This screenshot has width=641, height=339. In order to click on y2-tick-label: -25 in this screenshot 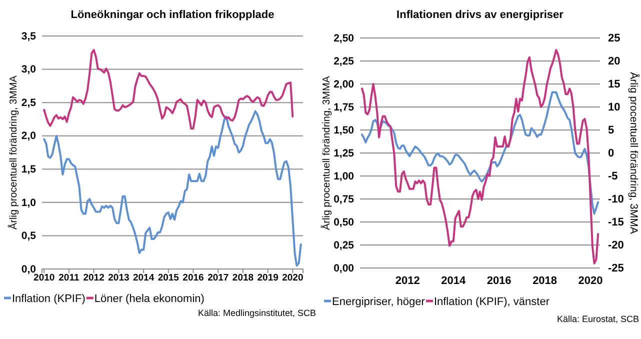, I will do `click(616, 268)`.